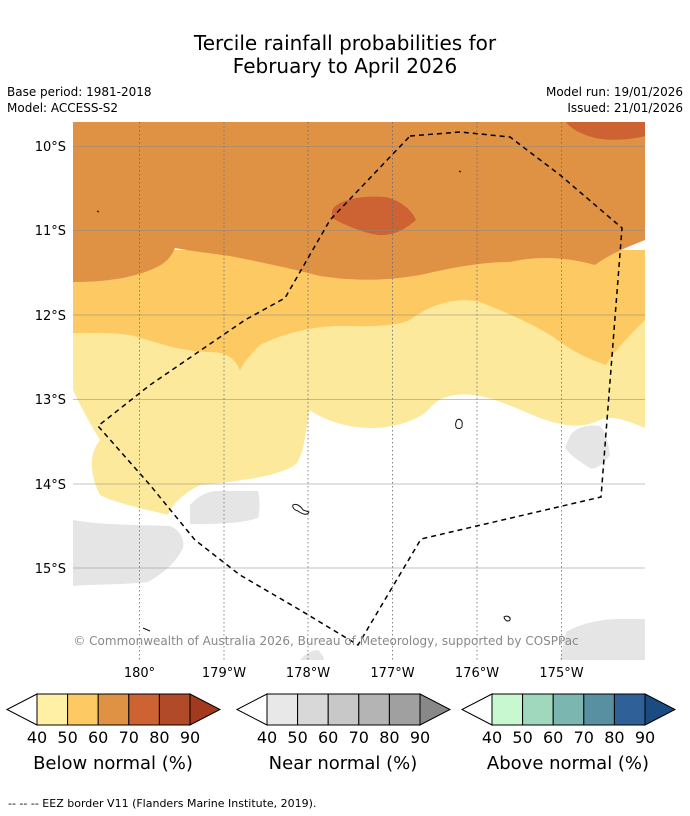 Image resolution: width=690 pixels, height=816 pixels. Describe the element at coordinates (587, 447) in the screenshot. I see `near-normal-region-e` at that location.